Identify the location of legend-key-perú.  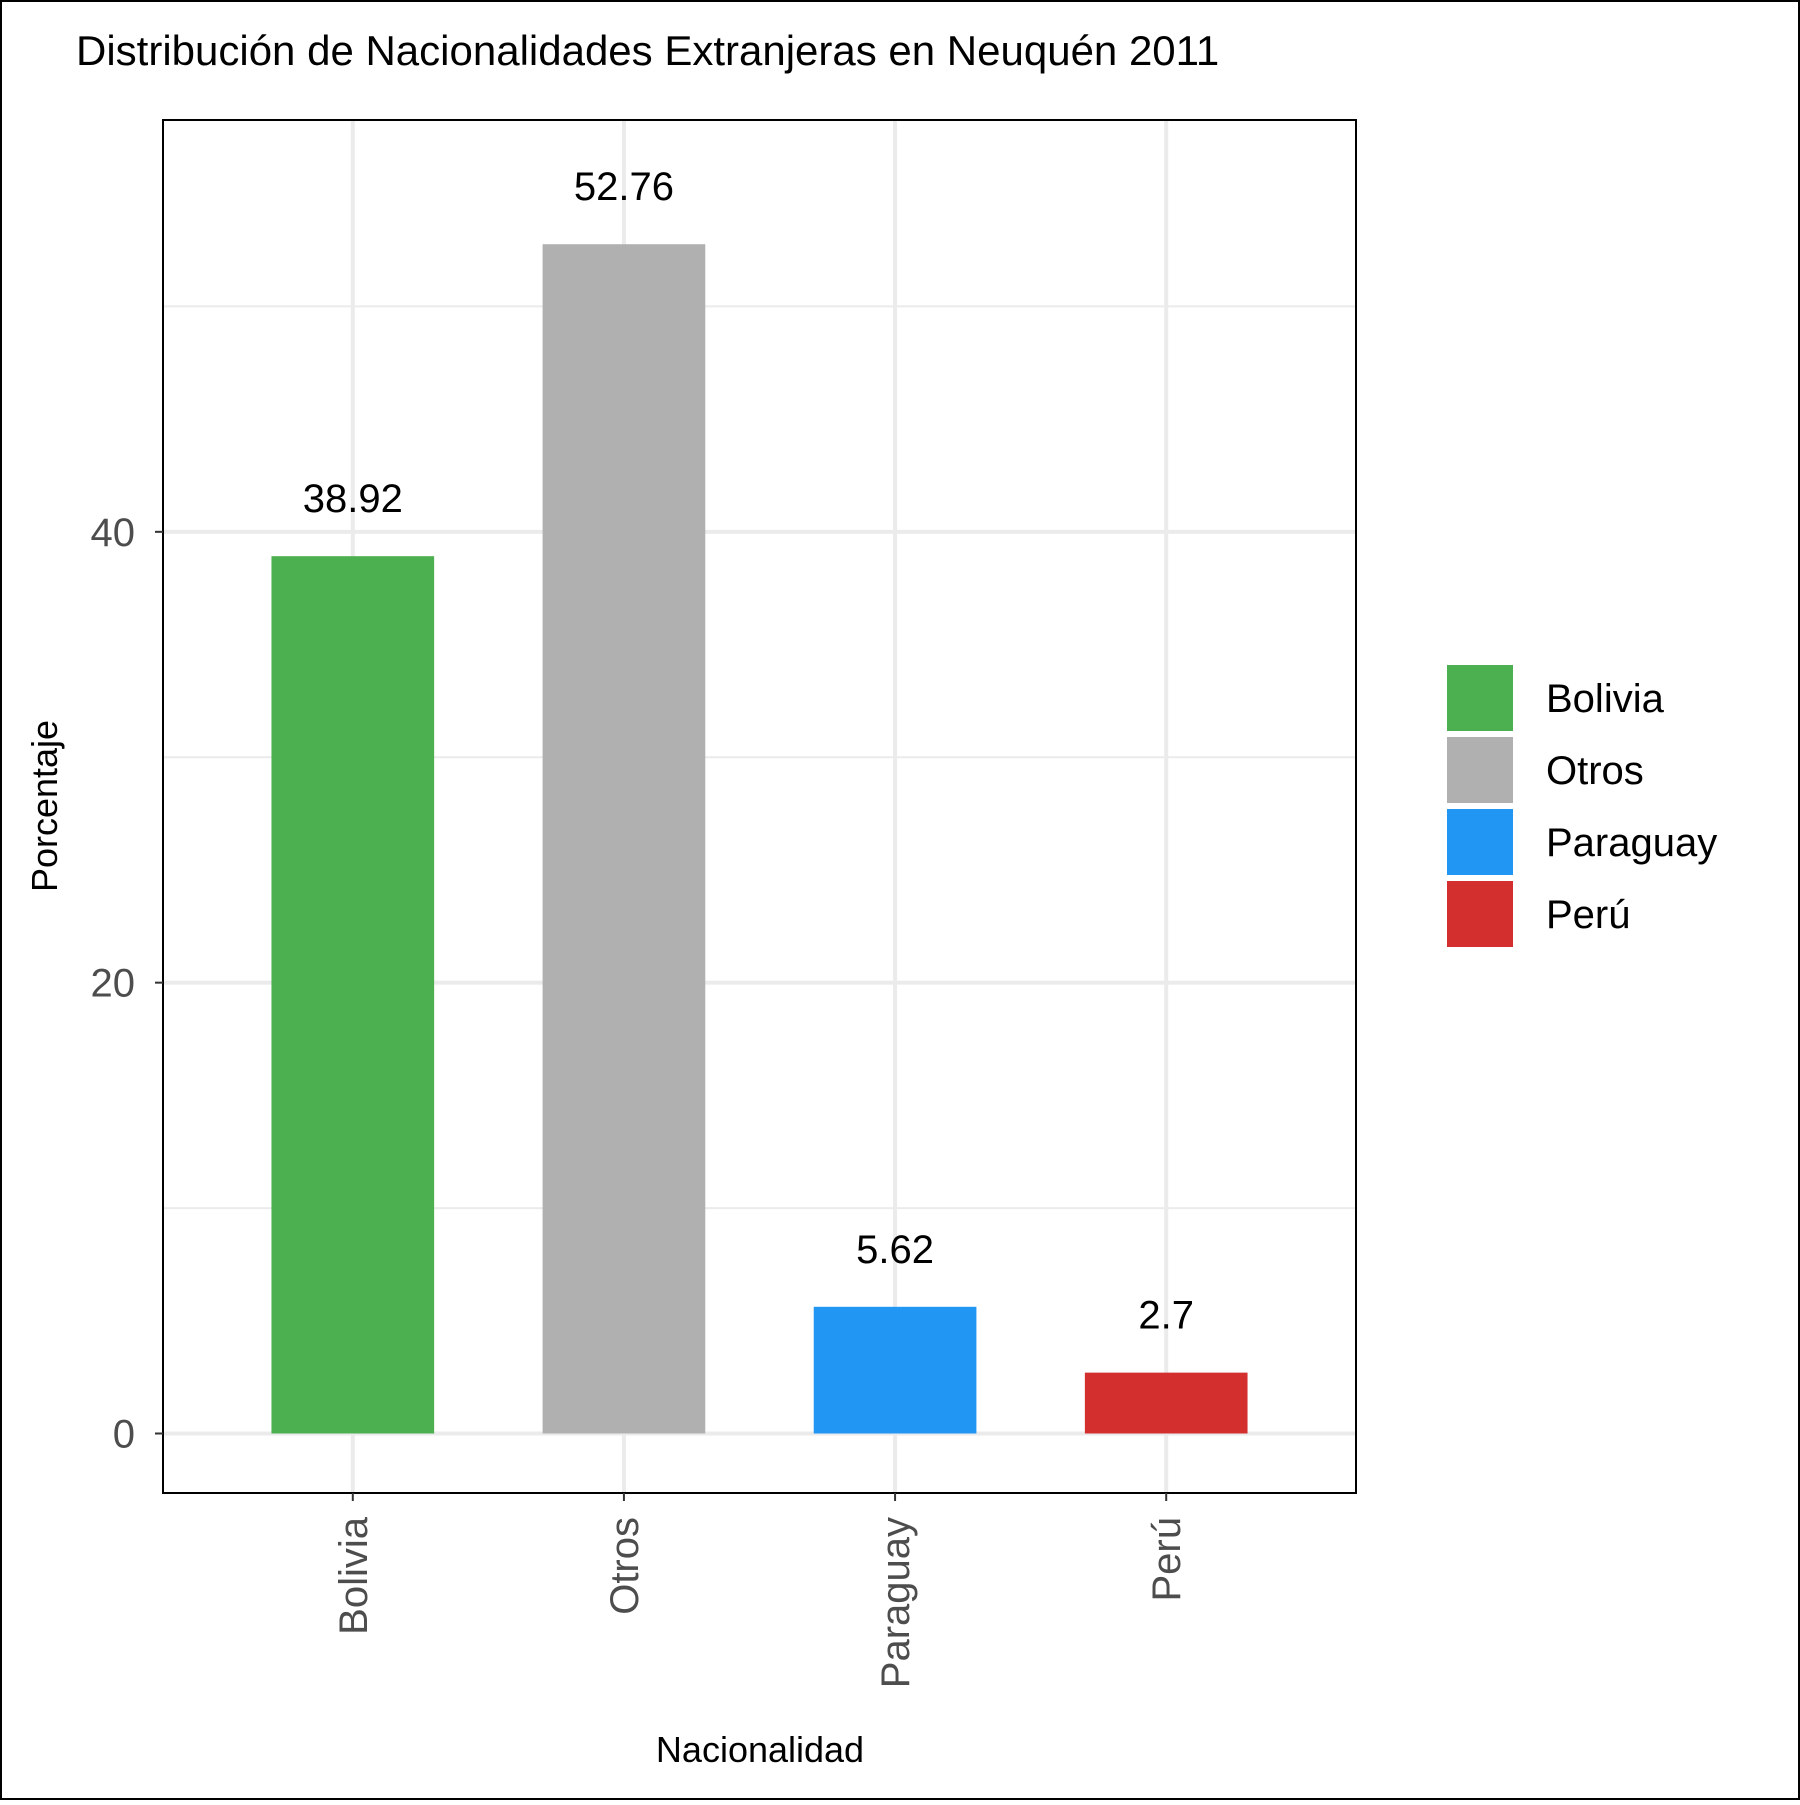
(1480, 914).